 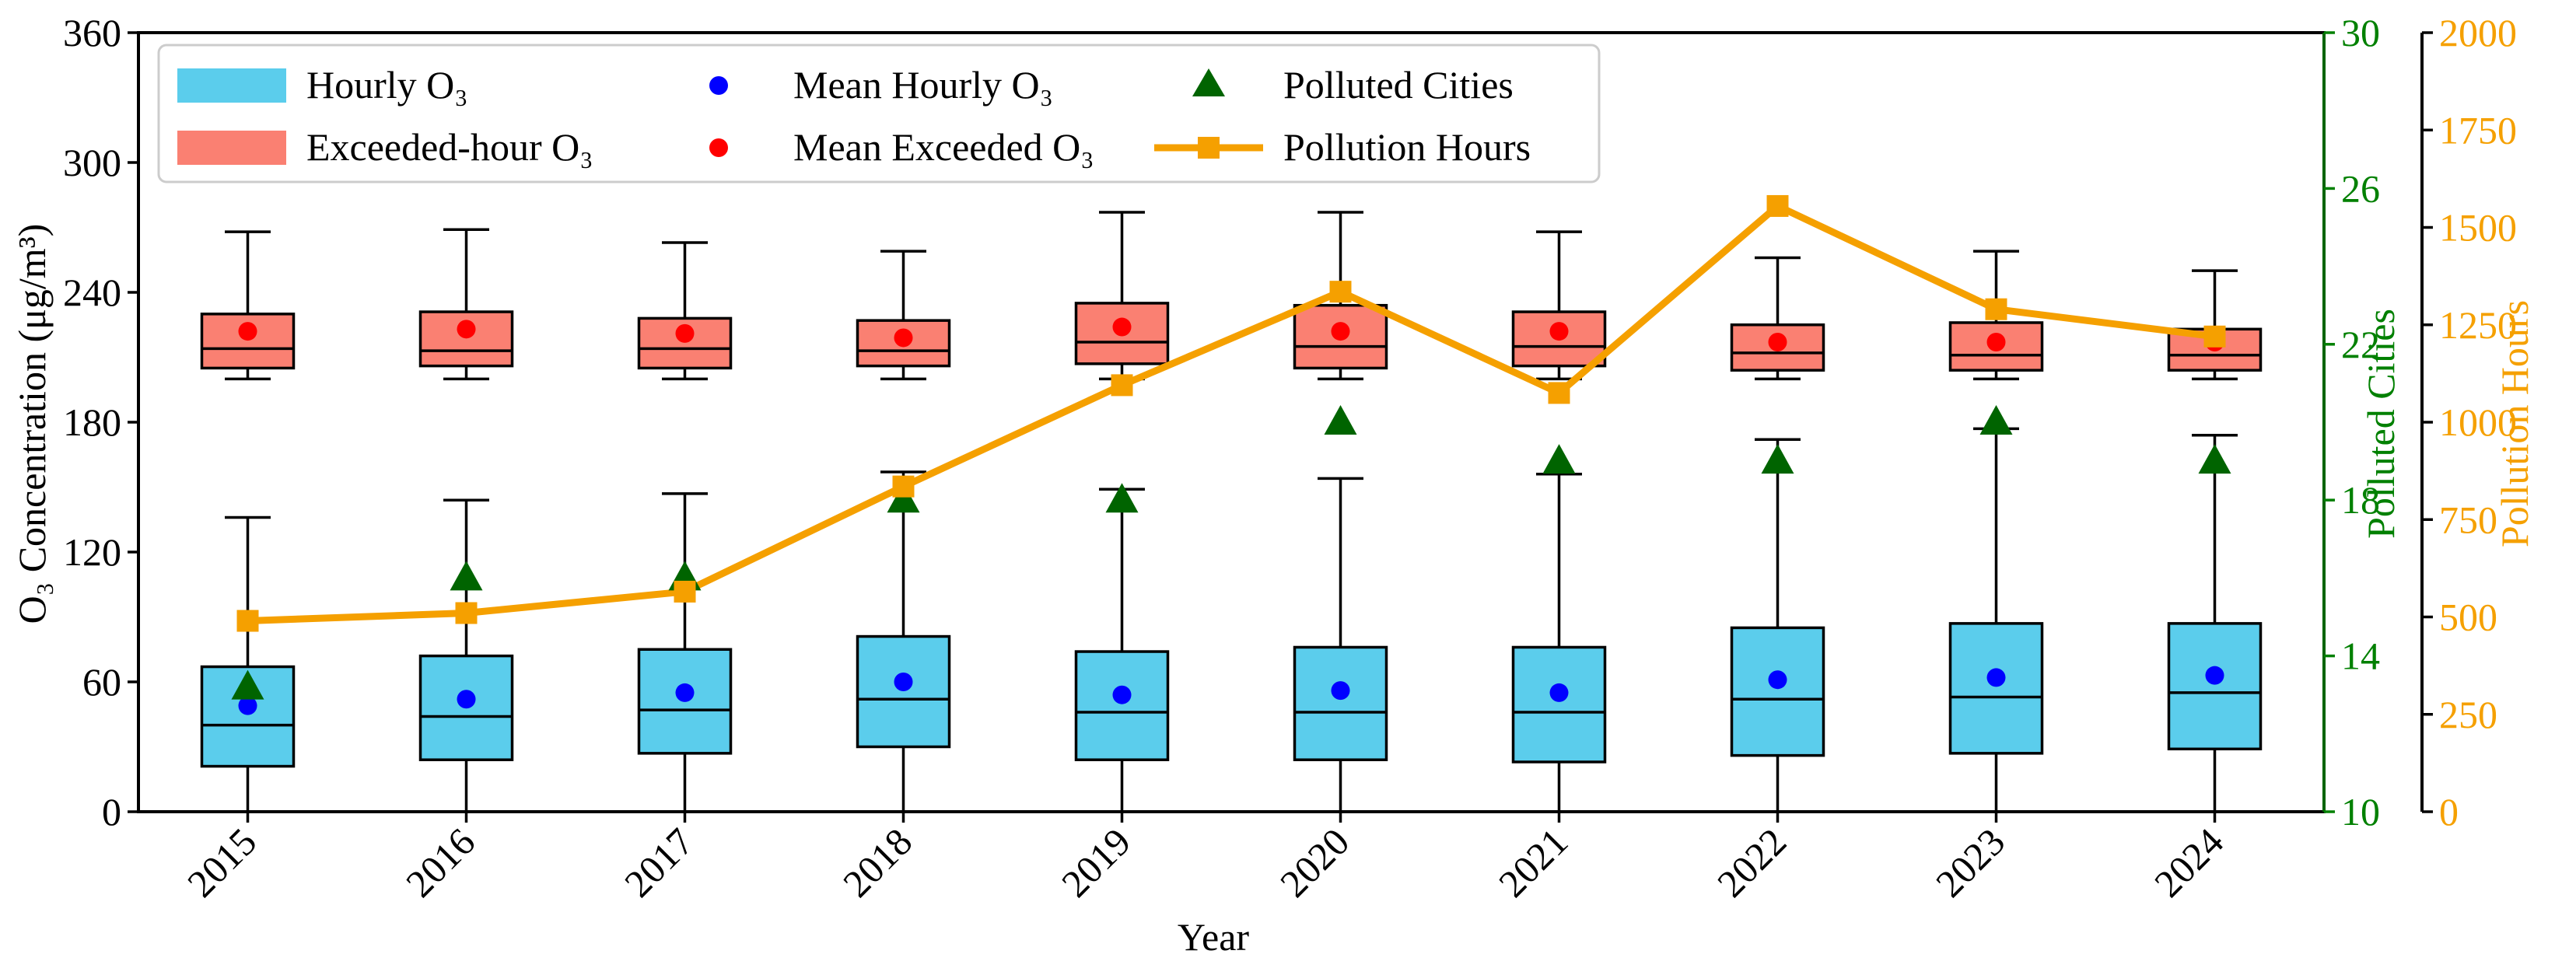 What do you see at coordinates (1752, 862) in the screenshot?
I see `x-tick-label: 2022` at bounding box center [1752, 862].